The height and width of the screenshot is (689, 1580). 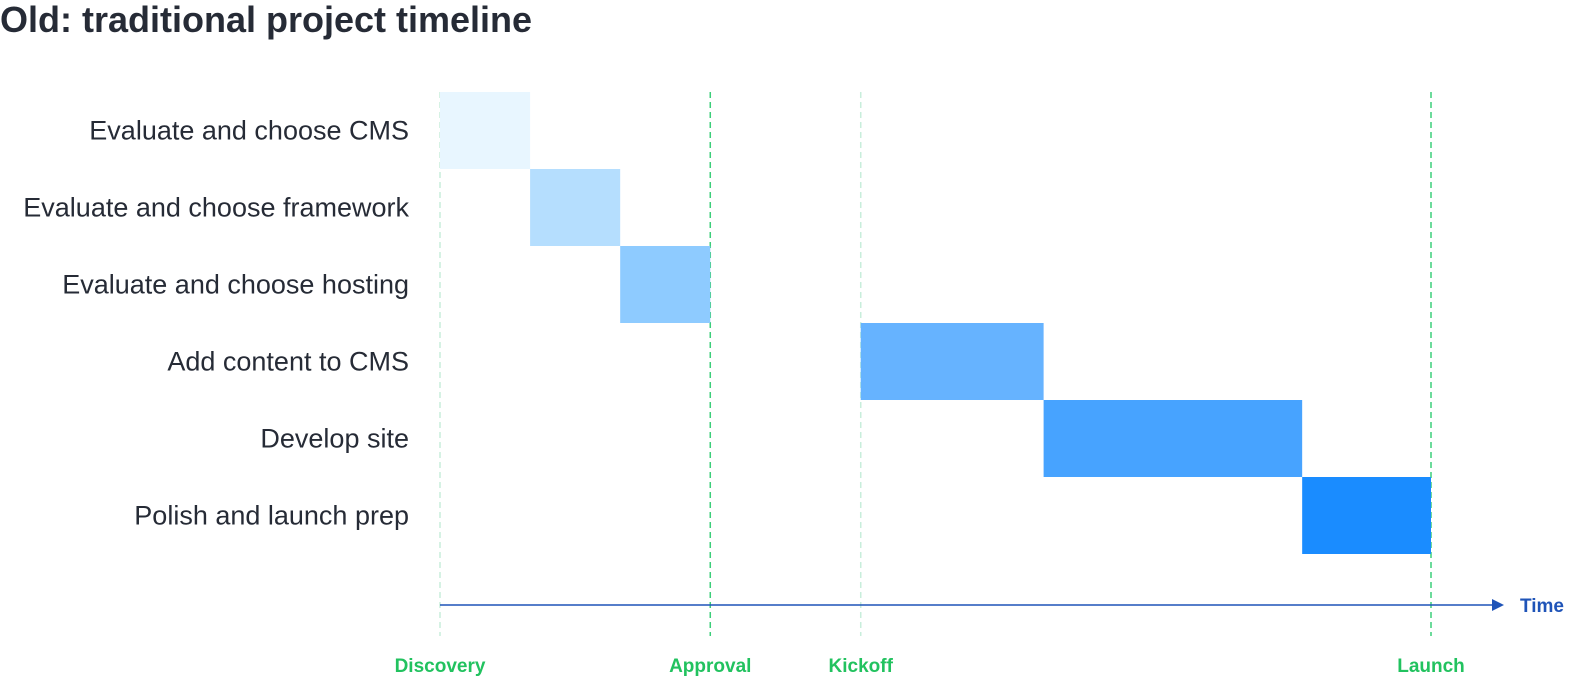 I want to click on task-bar-evaluate-and-choose-cms, so click(x=485, y=130).